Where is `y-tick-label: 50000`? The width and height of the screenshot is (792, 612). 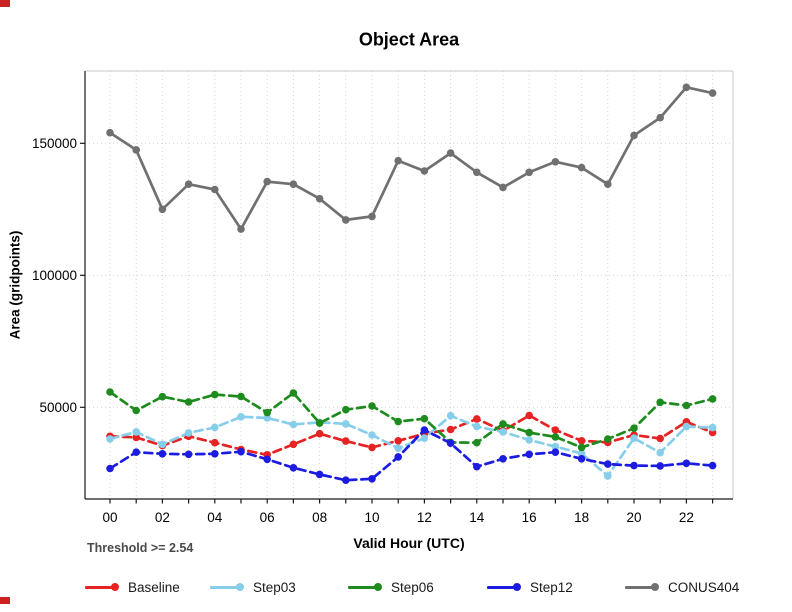 y-tick-label: 50000 is located at coordinates (58, 407).